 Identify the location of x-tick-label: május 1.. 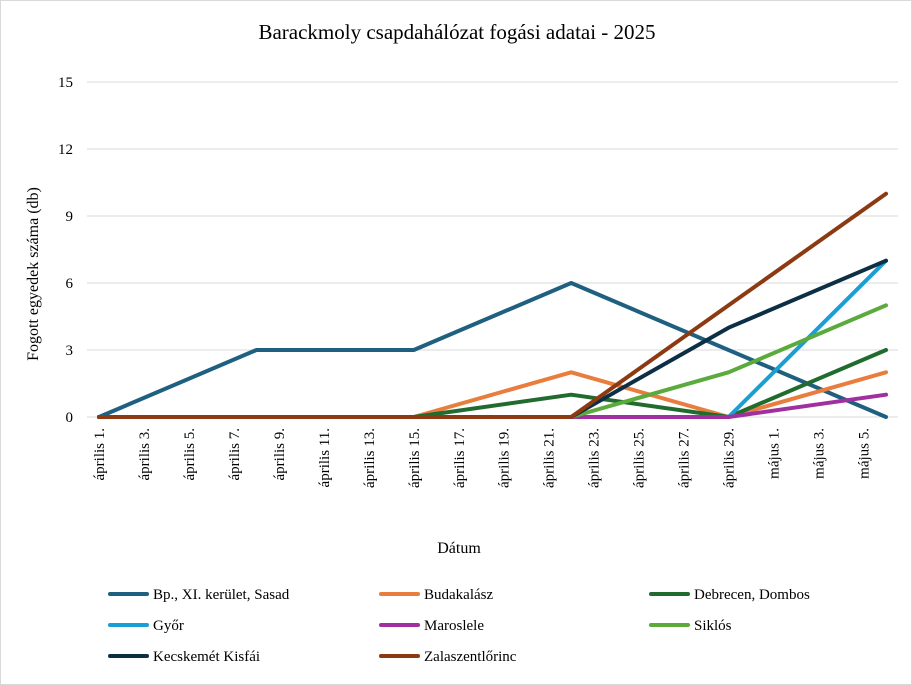
(775, 453).